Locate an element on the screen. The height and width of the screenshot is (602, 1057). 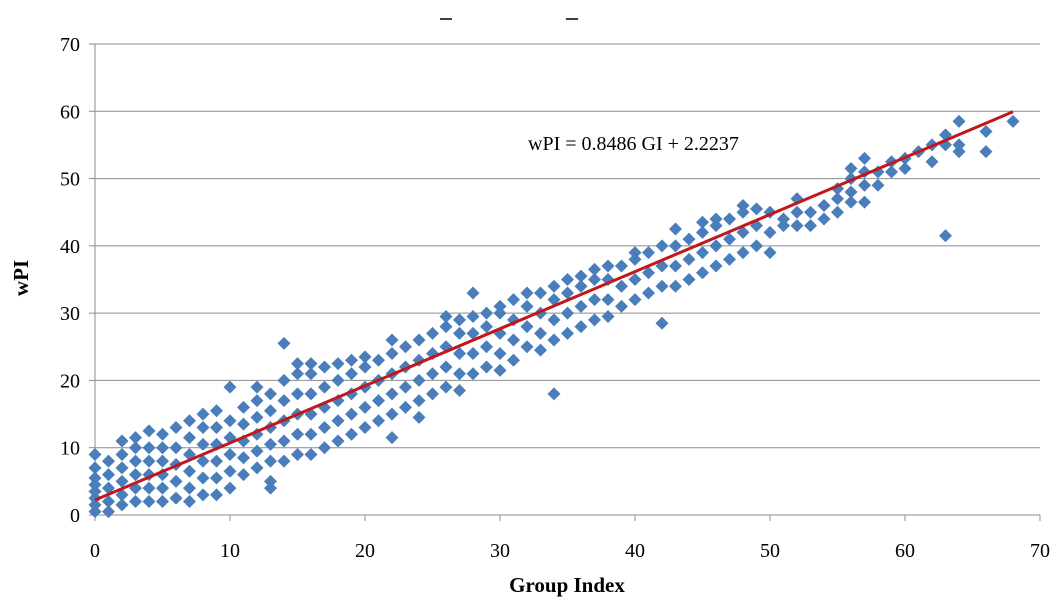
y-tick-label: 50 is located at coordinates (70, 180).